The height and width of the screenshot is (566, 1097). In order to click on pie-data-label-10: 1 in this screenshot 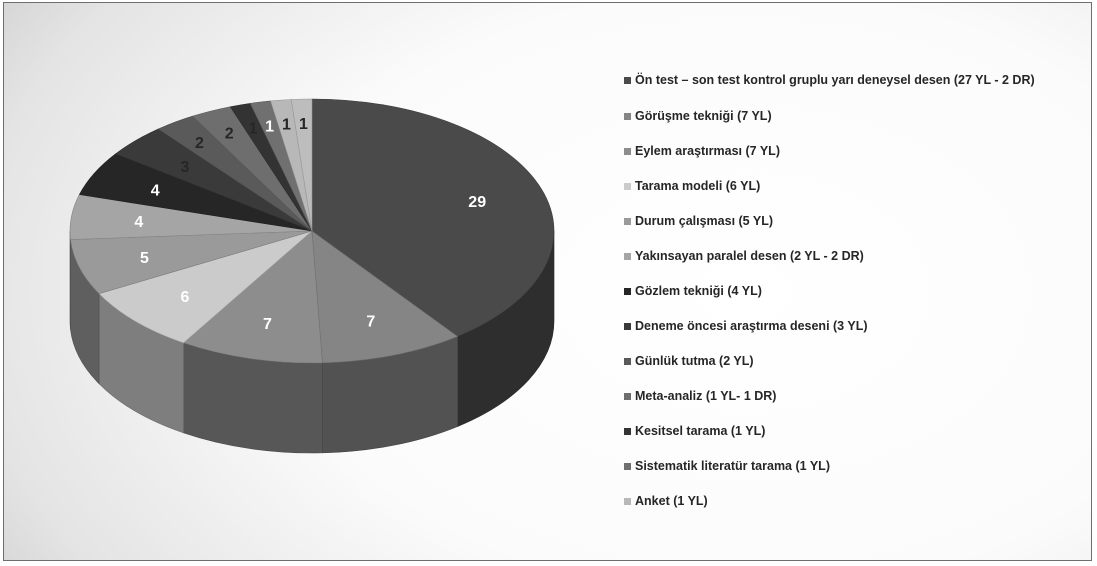, I will do `click(253, 129)`.